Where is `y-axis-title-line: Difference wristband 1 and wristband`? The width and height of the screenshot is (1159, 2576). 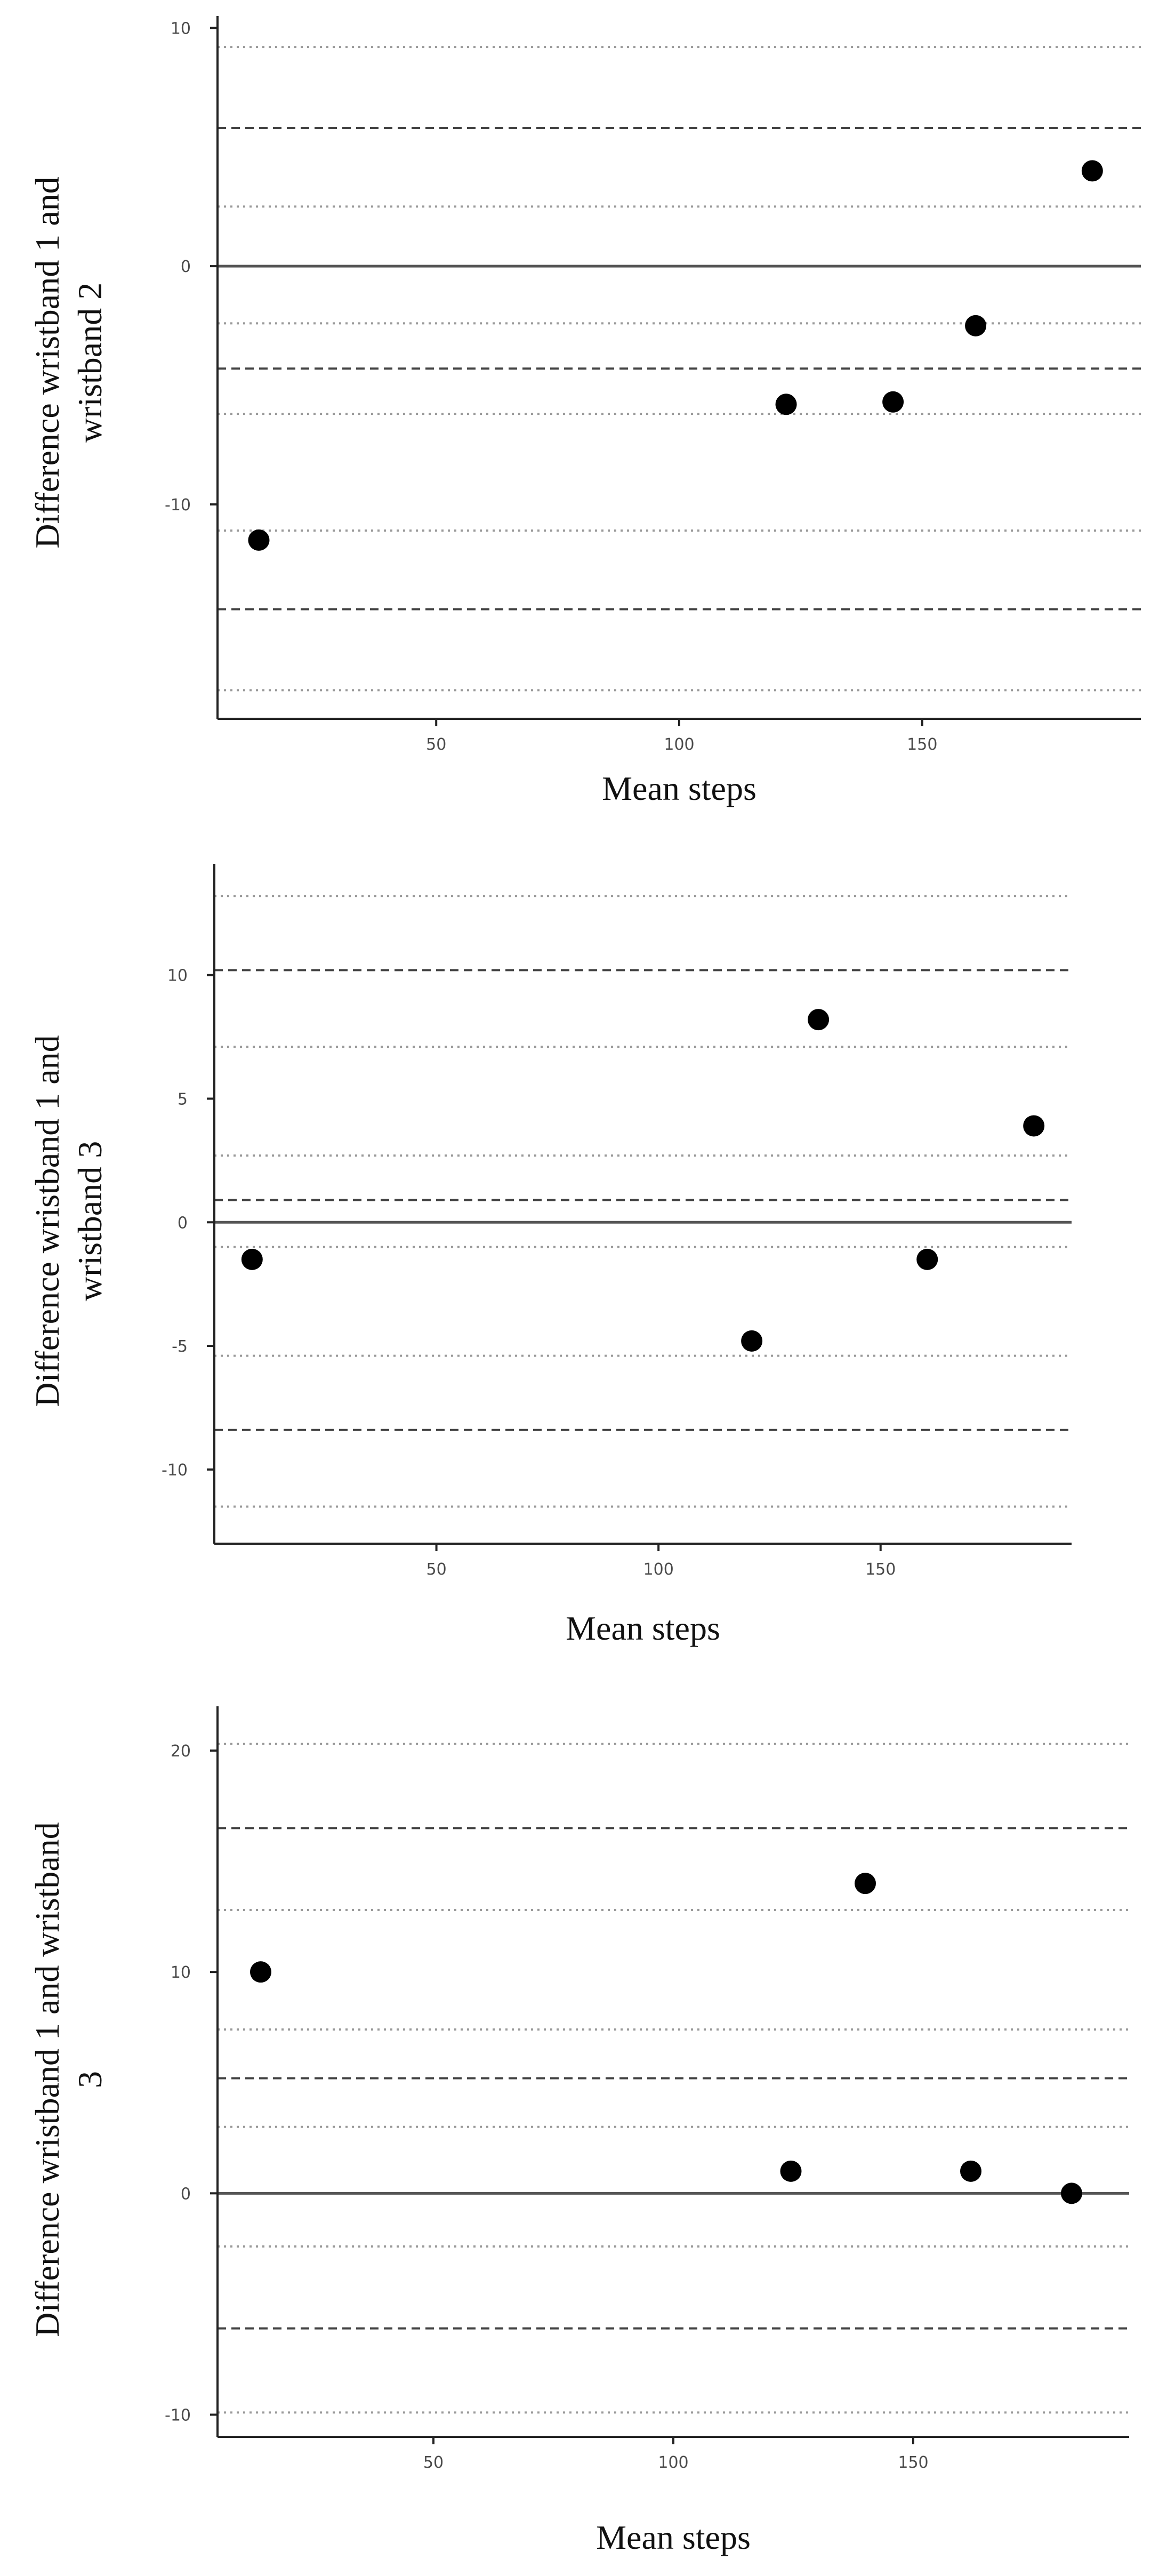 y-axis-title-line: Difference wristband 1 and wristband is located at coordinates (47, 2079).